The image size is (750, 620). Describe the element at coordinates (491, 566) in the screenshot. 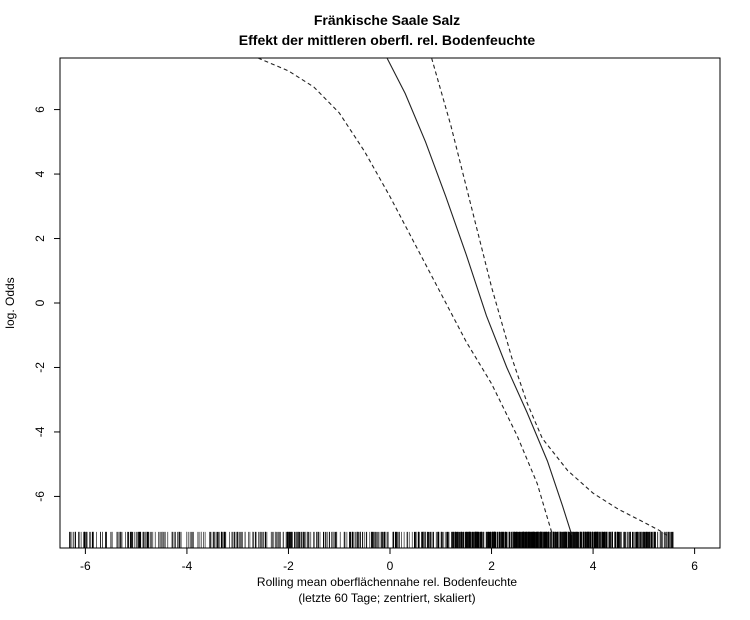

I see `x-tick-label: 2` at that location.